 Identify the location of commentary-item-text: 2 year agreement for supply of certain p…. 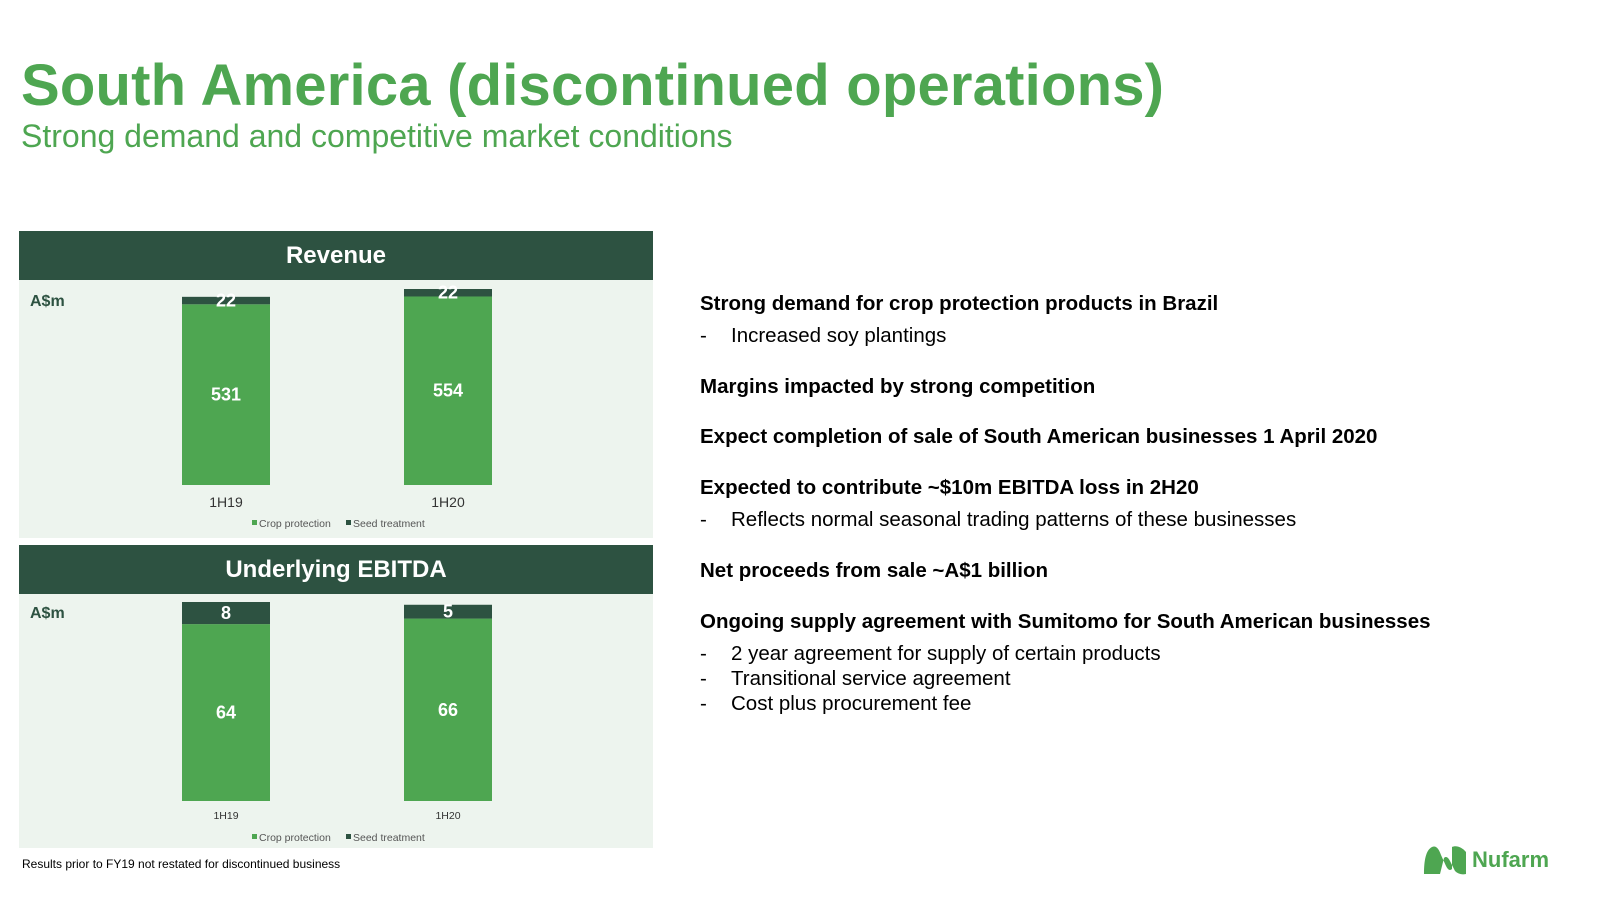
(946, 653).